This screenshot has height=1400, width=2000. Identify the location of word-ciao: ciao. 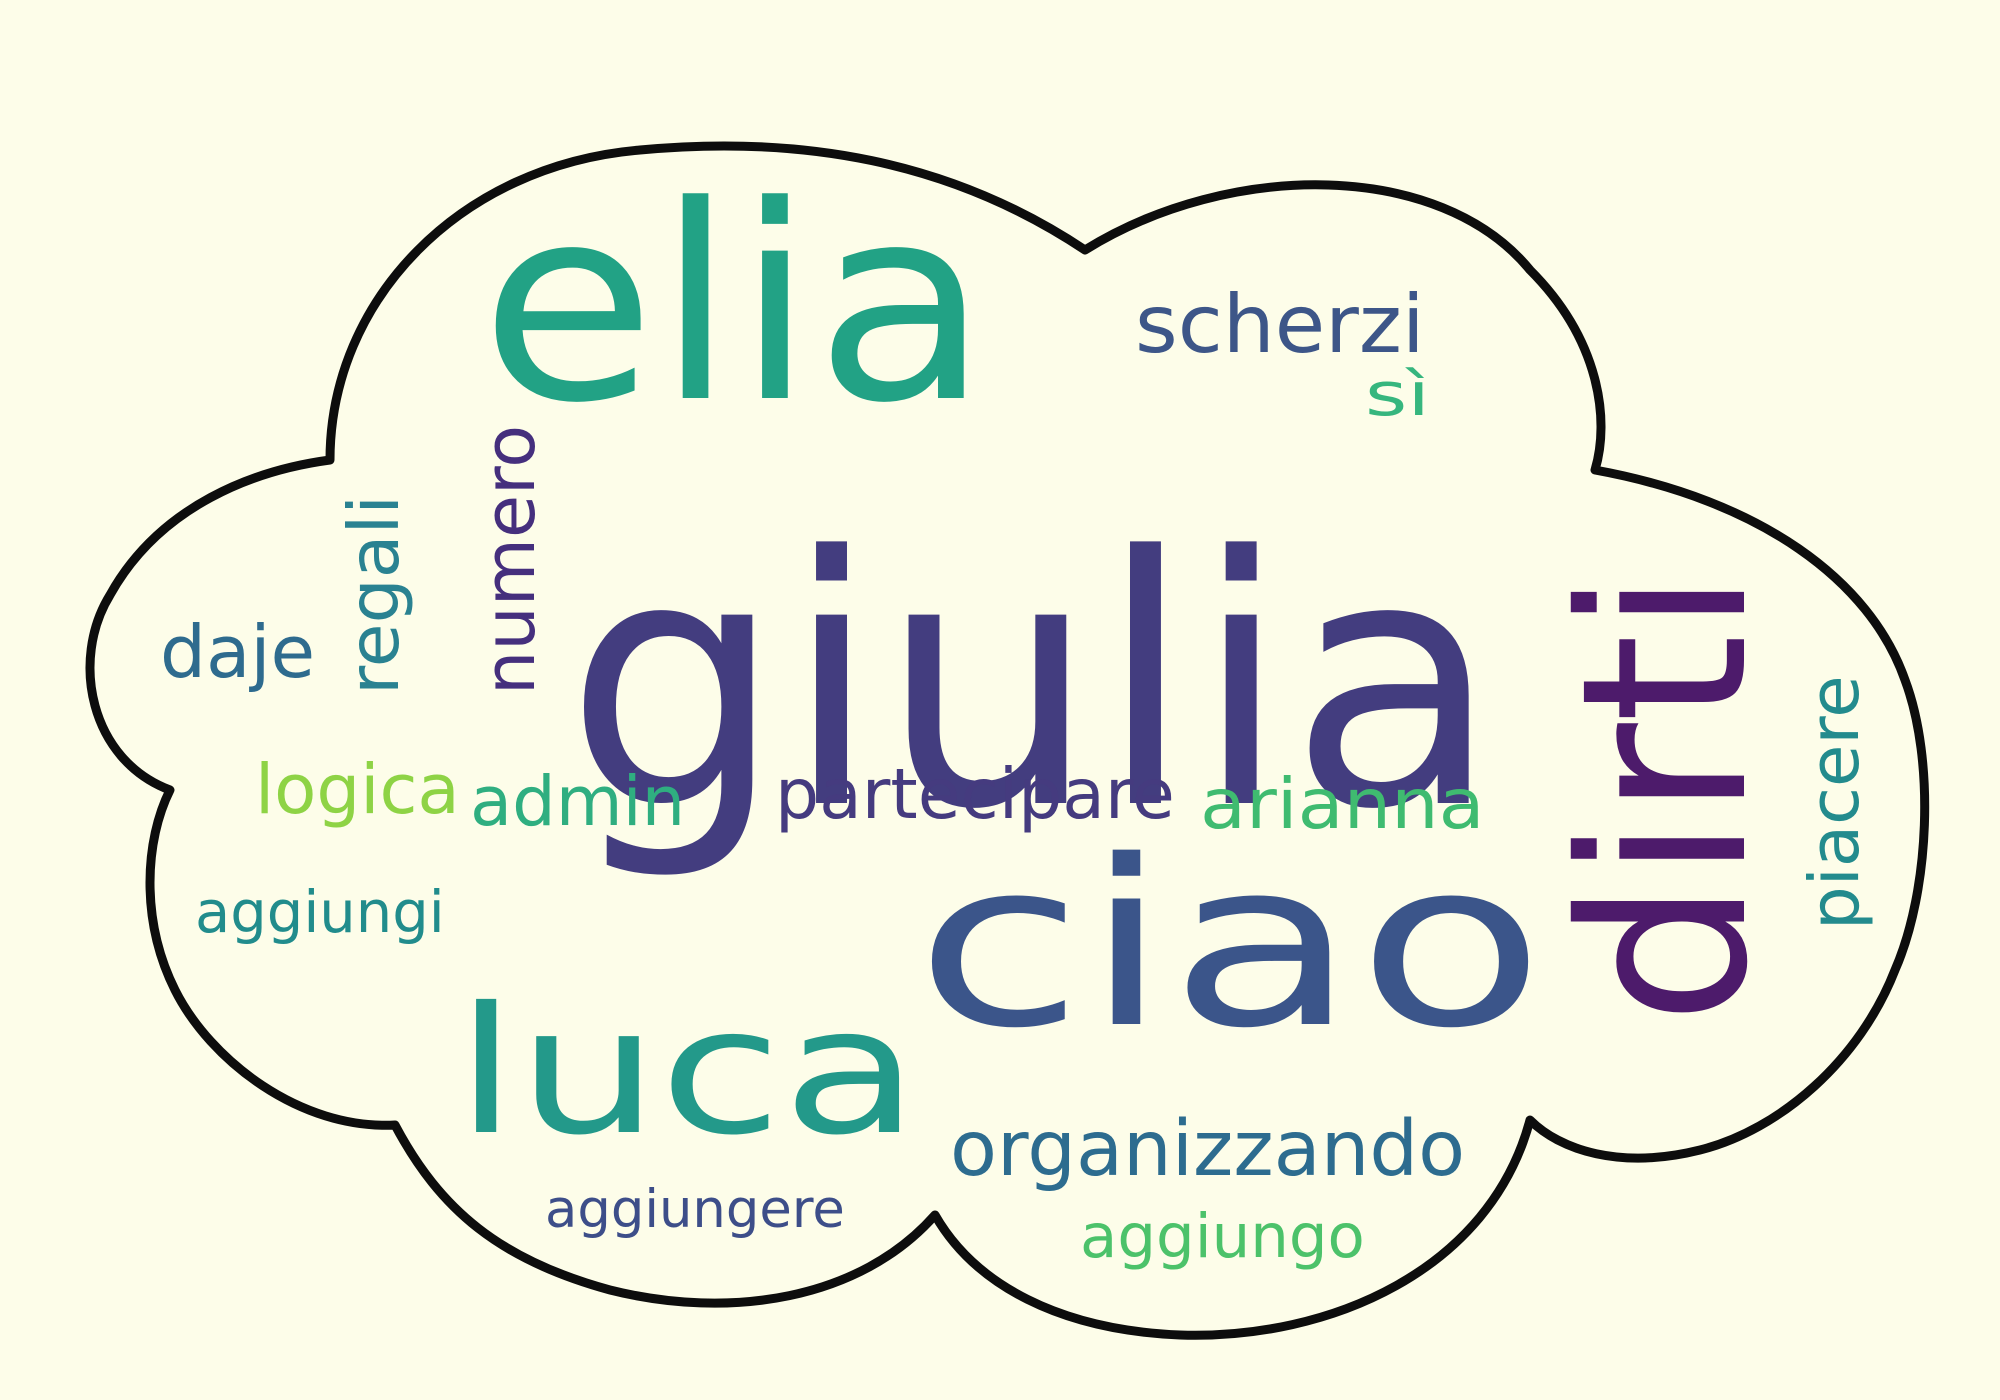
(1230, 945).